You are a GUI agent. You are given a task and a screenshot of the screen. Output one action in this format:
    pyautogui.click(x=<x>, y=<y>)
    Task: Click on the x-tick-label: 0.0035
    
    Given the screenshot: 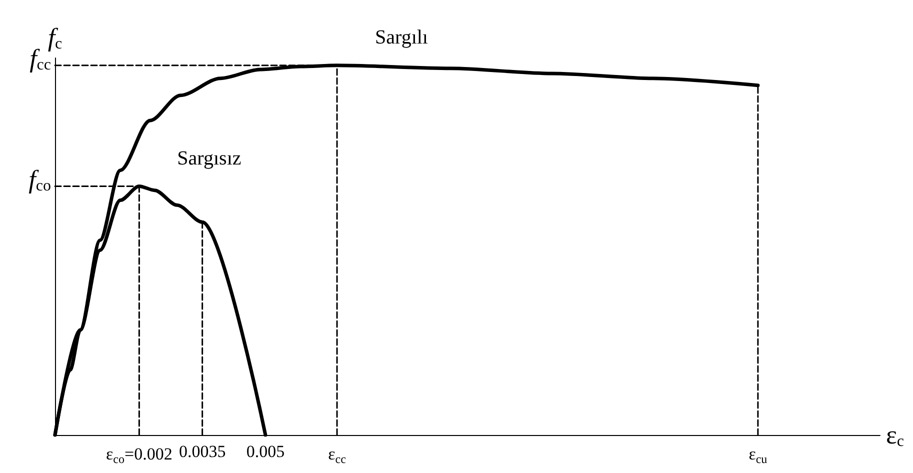 What is the action you would take?
    pyautogui.click(x=202, y=451)
    